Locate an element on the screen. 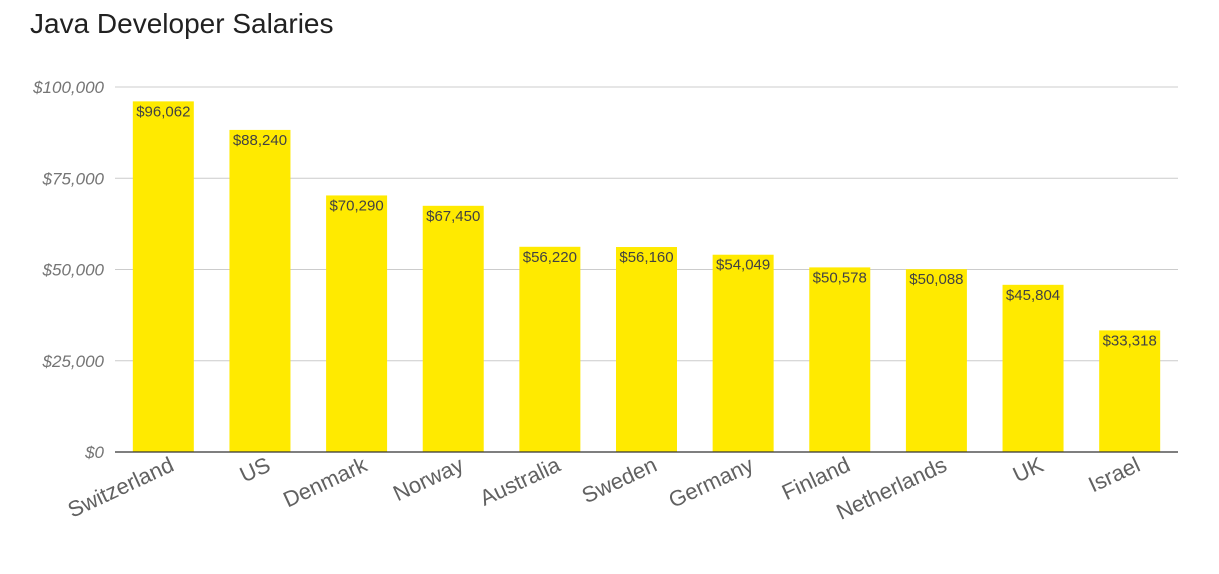  y-tick-label: $25,000 is located at coordinates (73, 361).